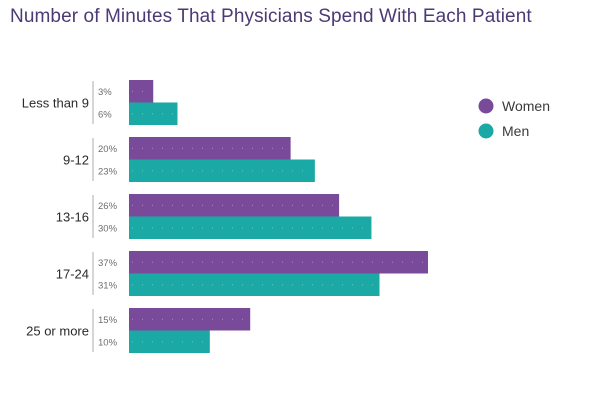 The height and width of the screenshot is (408, 600). What do you see at coordinates (526, 106) in the screenshot?
I see `legend-label-women: Women` at bounding box center [526, 106].